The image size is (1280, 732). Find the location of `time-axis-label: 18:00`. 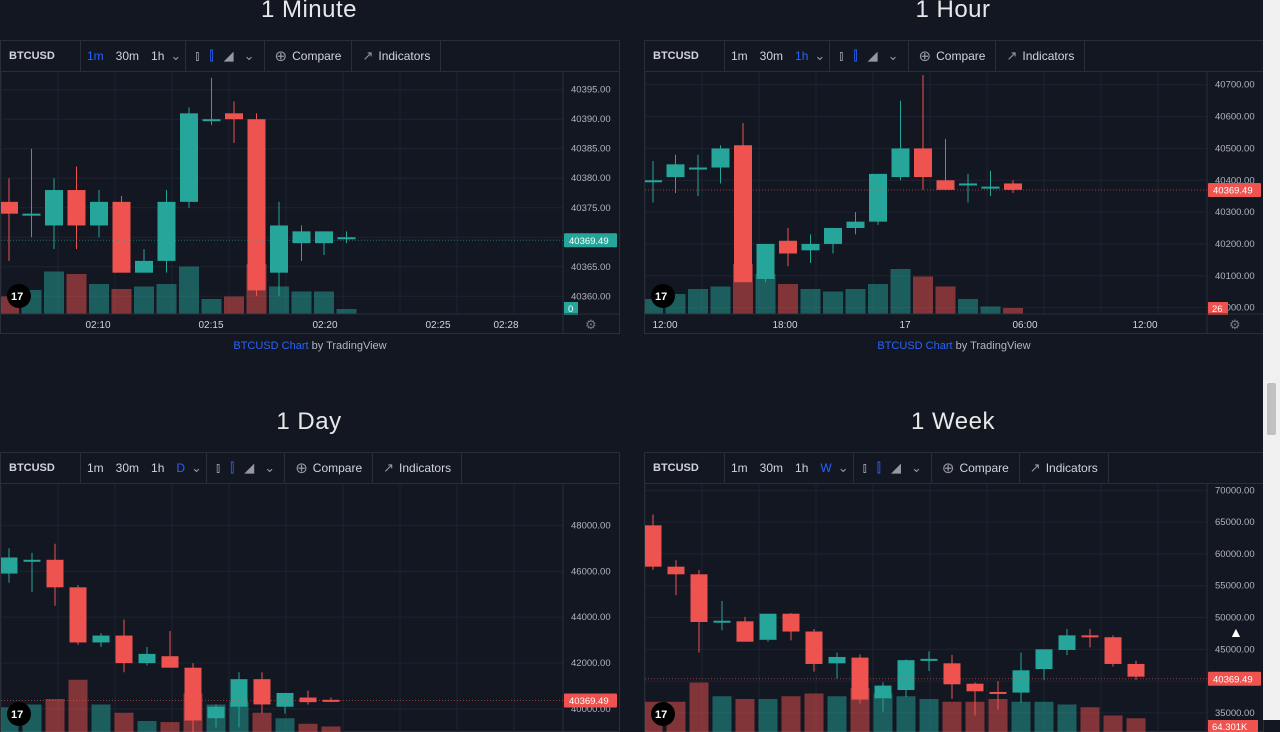

time-axis-label: 18:00 is located at coordinates (784, 325).